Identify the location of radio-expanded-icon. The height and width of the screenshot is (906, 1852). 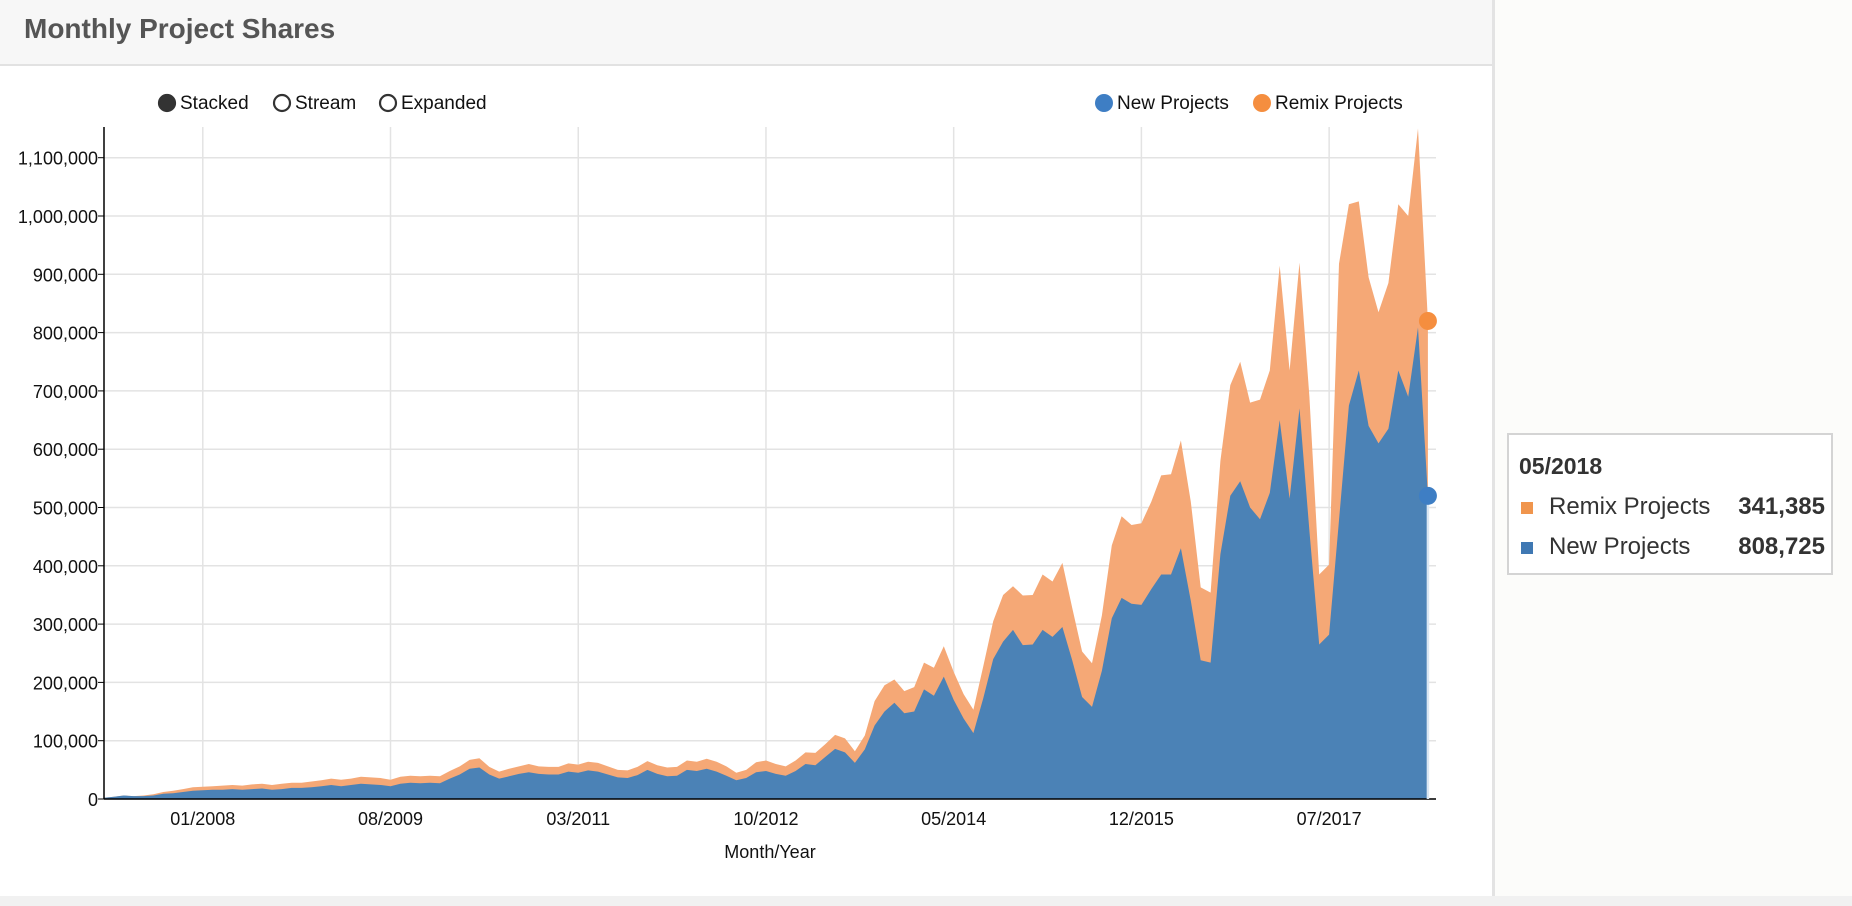
(388, 103).